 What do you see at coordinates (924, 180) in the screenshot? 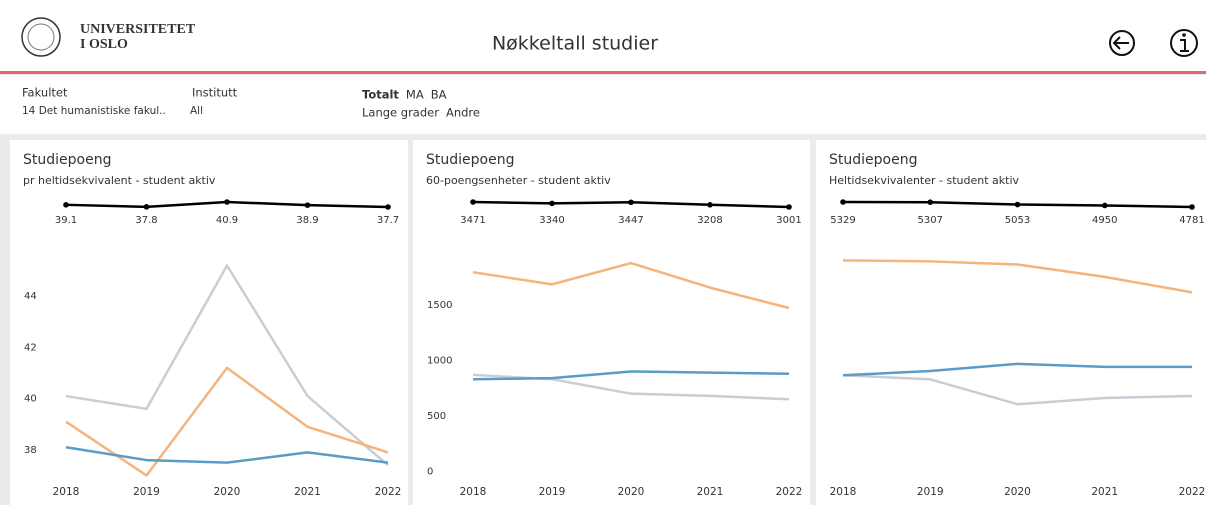
I see `panel-subtitle: Heltidsekvivalenter - student aktiv` at bounding box center [924, 180].